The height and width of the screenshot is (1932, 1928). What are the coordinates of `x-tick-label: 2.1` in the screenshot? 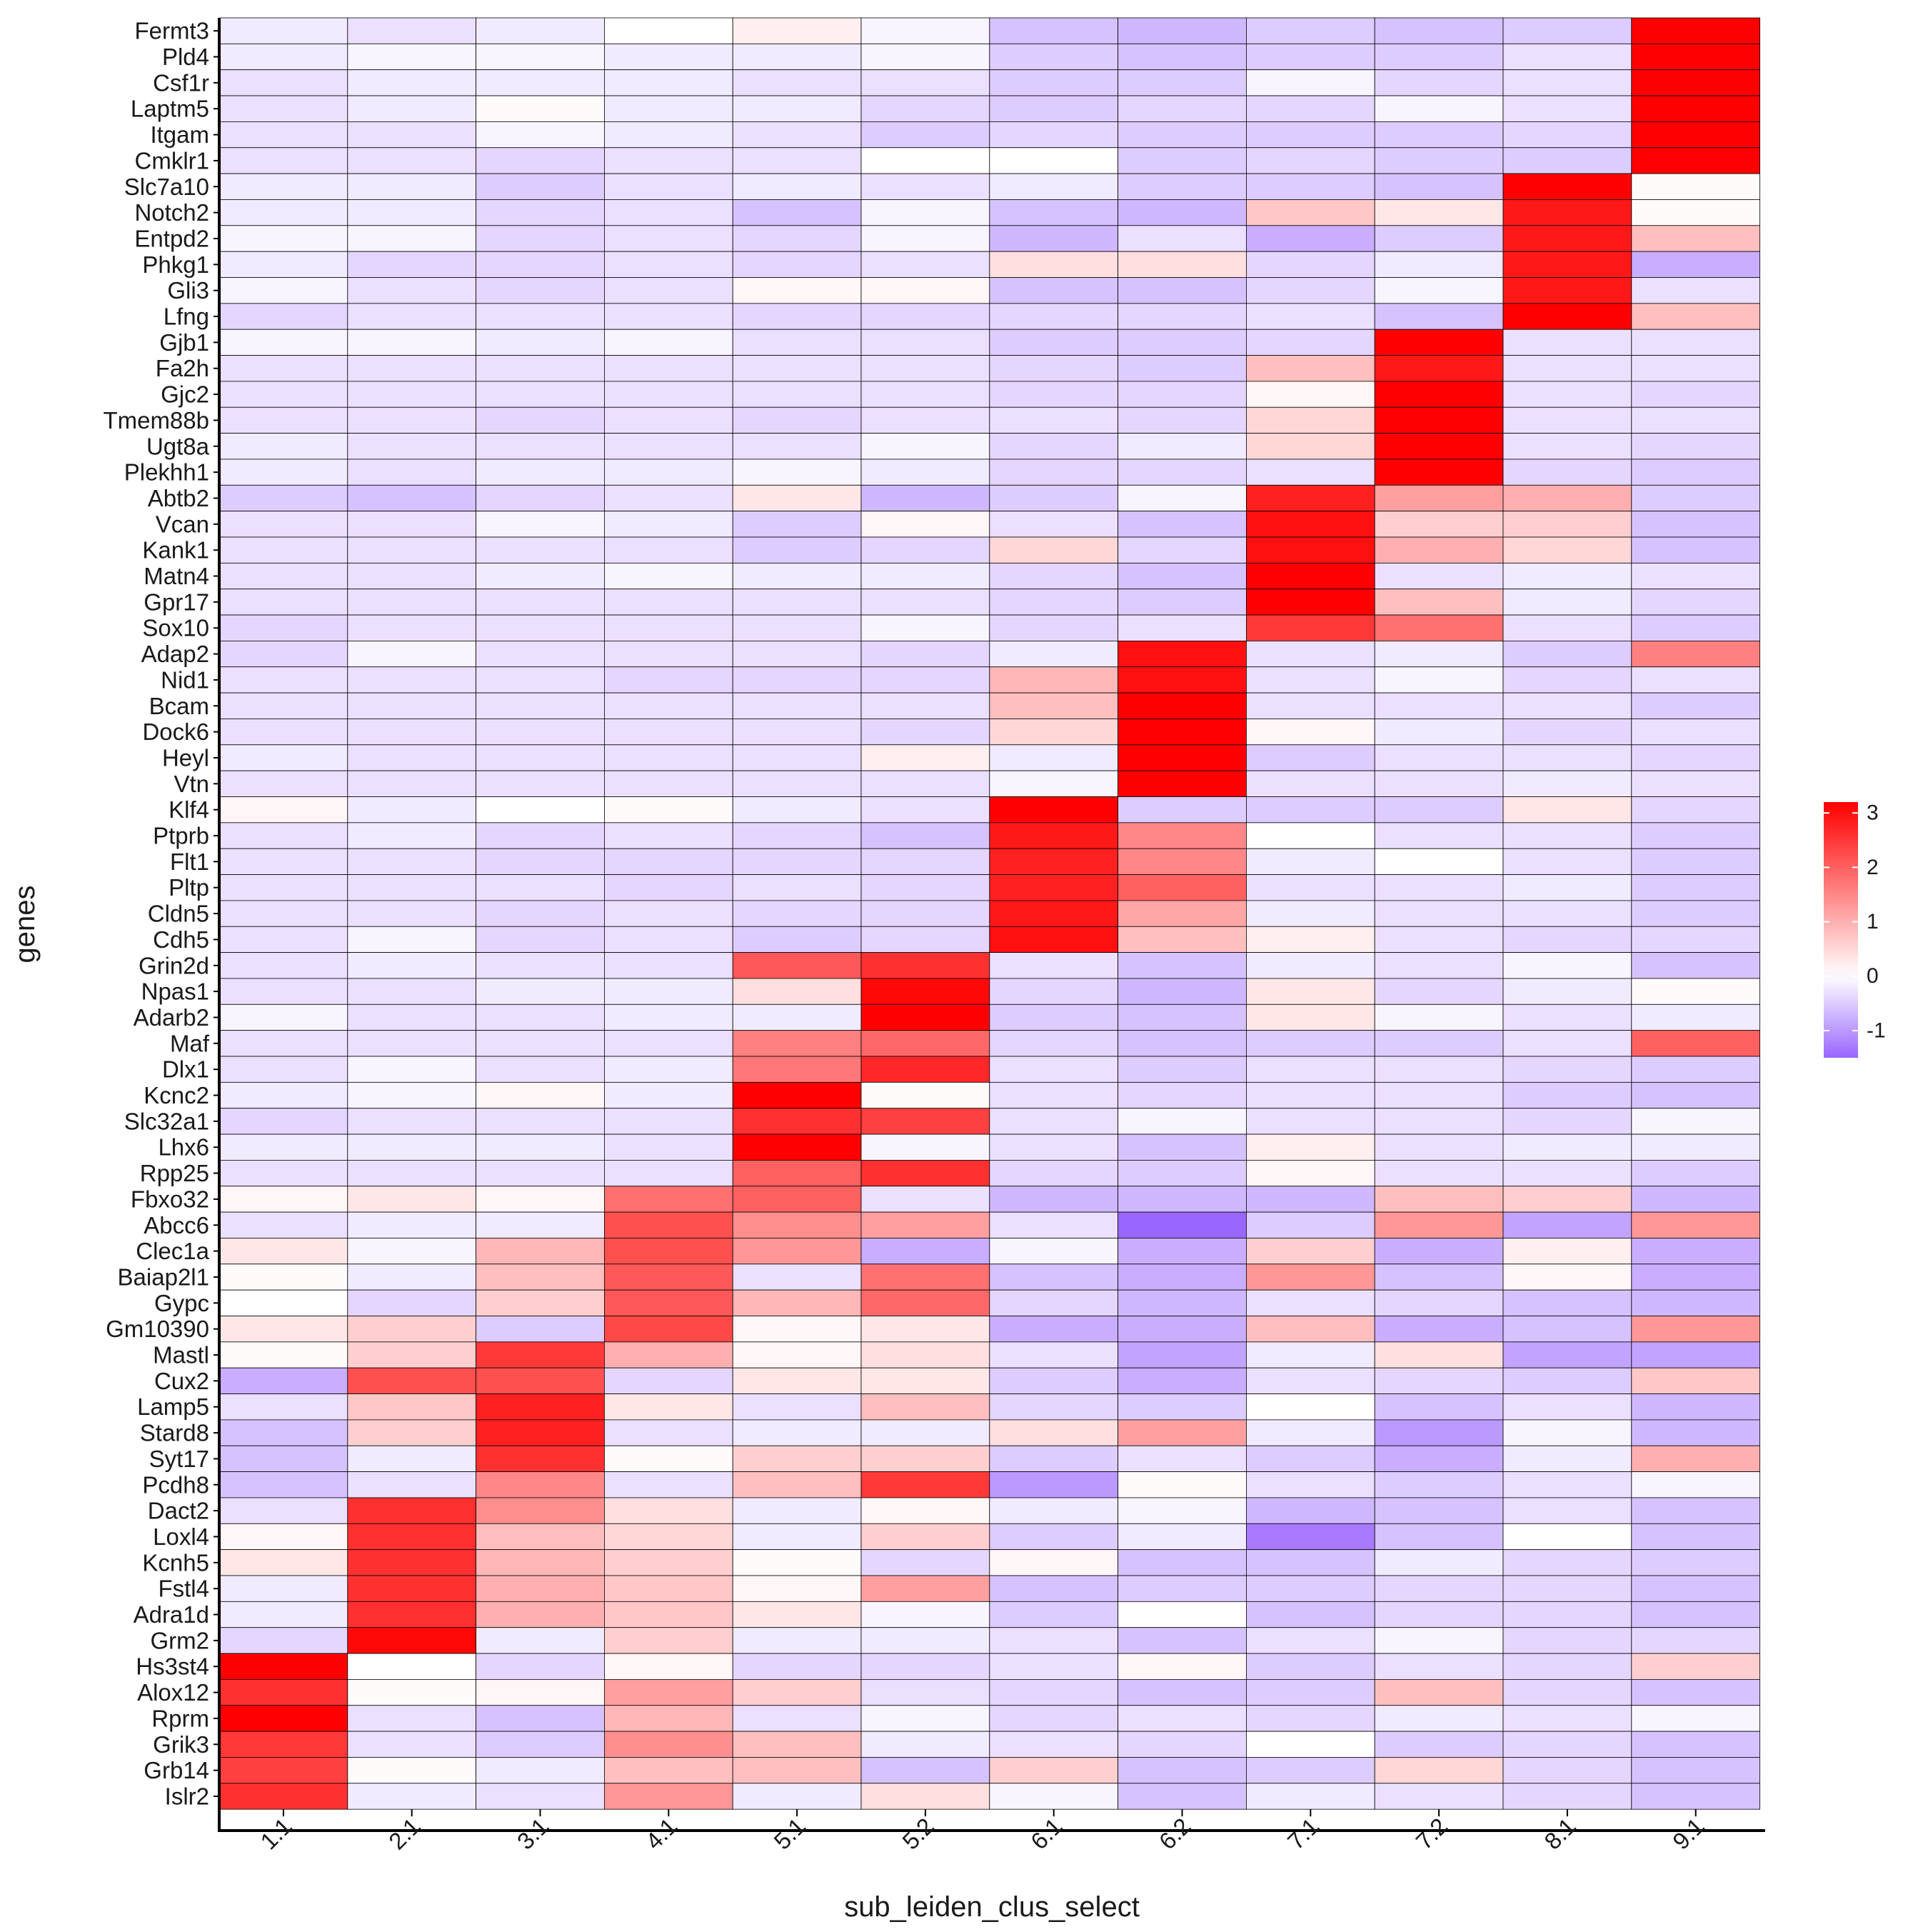 It's located at (404, 1834).